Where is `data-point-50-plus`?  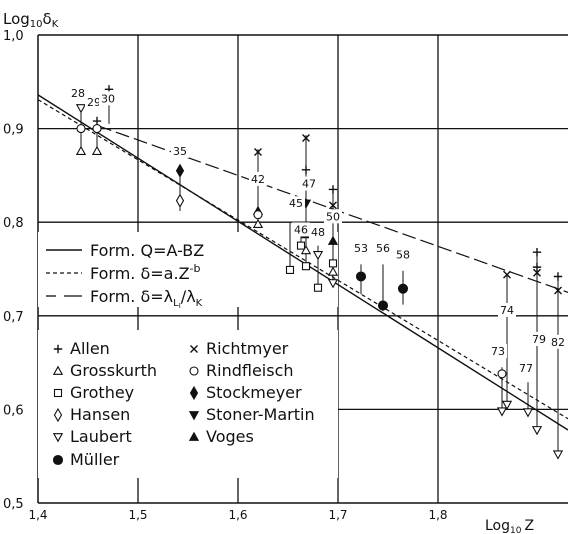
data-point-50-plus is located at coordinates (333, 189).